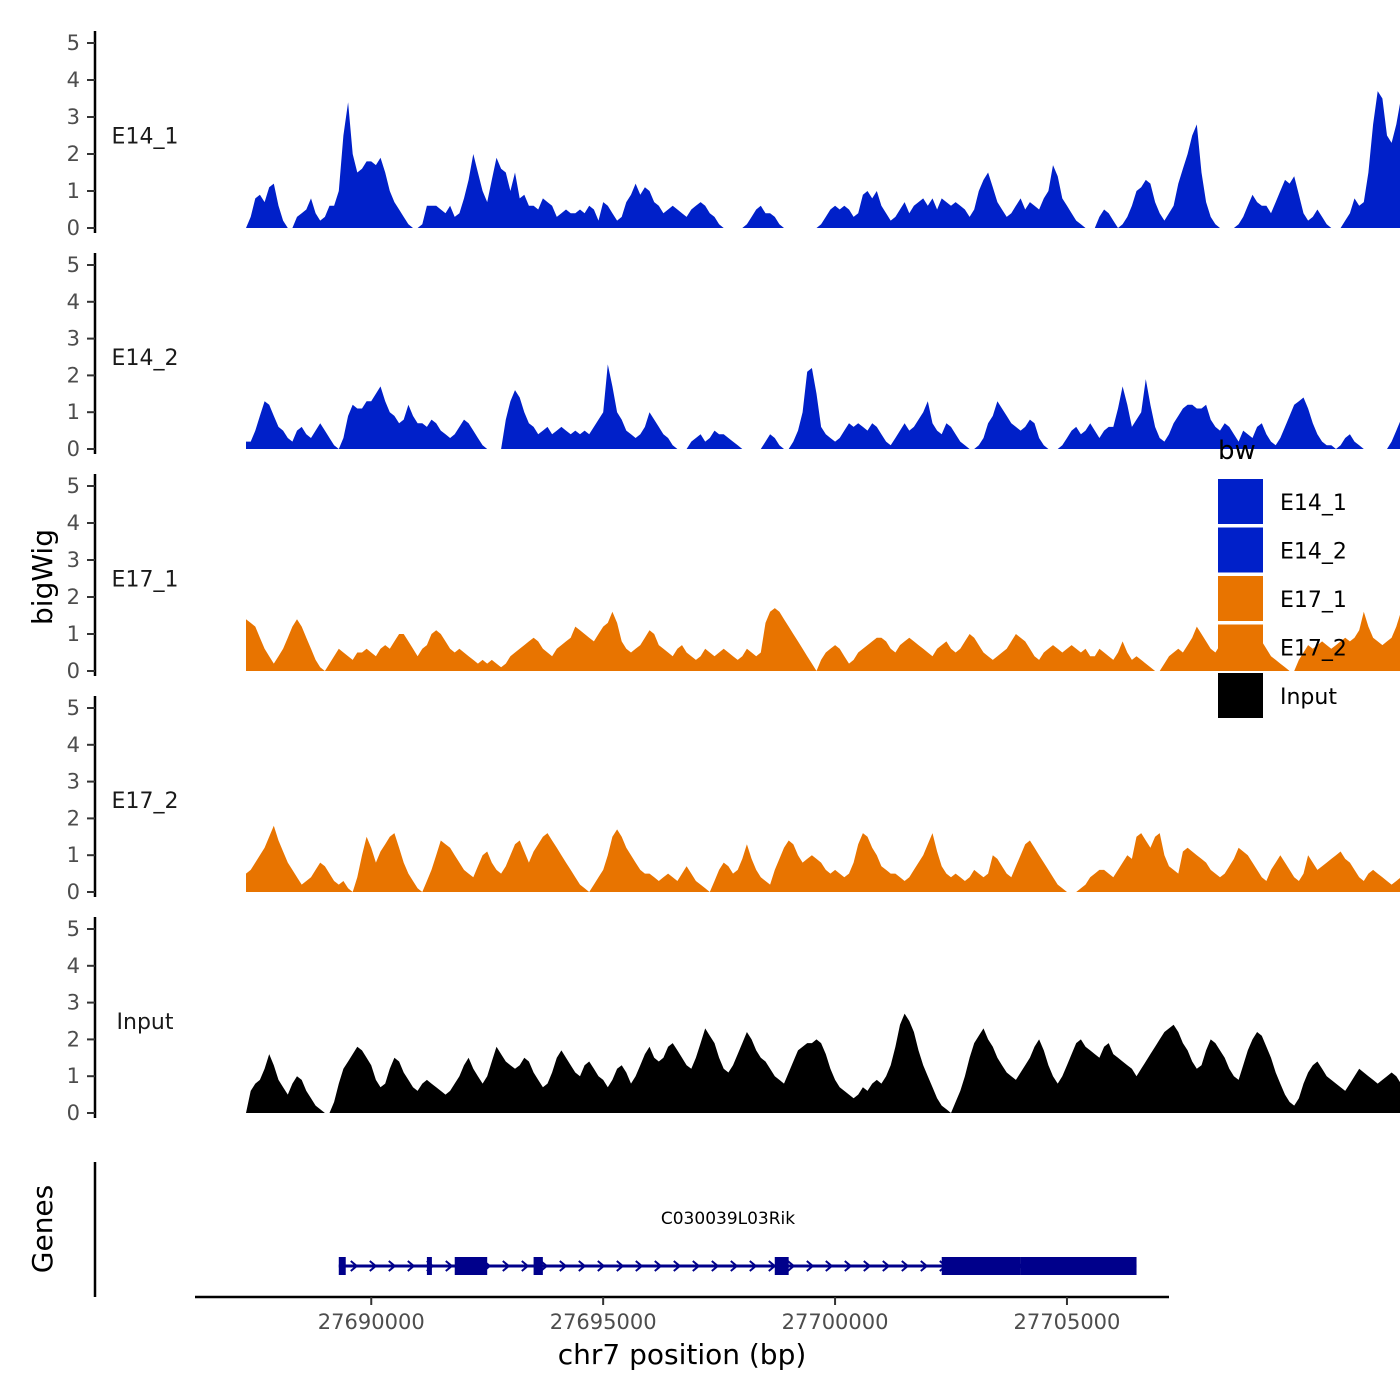  Describe the element at coordinates (73, 302) in the screenshot. I see `y-tick-label-E14_2-4: 4` at that location.